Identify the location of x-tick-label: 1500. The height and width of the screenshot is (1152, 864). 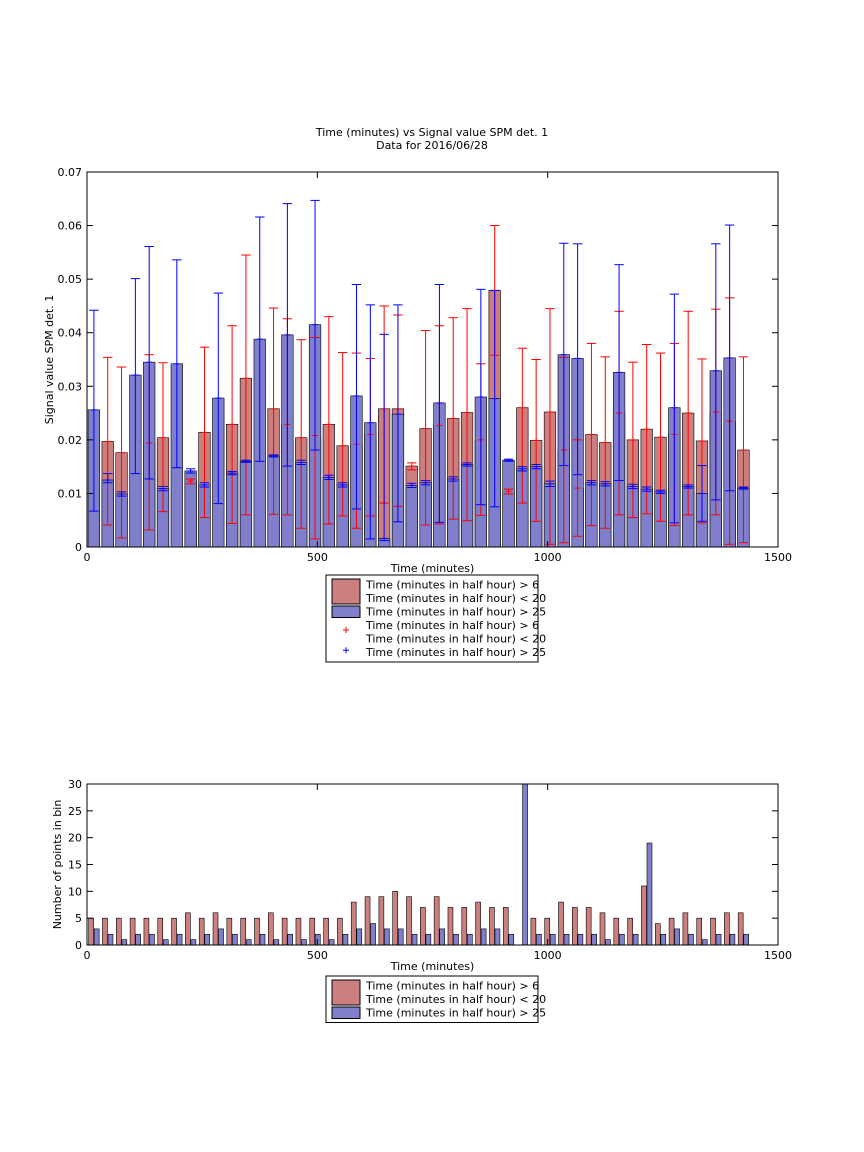
(778, 557).